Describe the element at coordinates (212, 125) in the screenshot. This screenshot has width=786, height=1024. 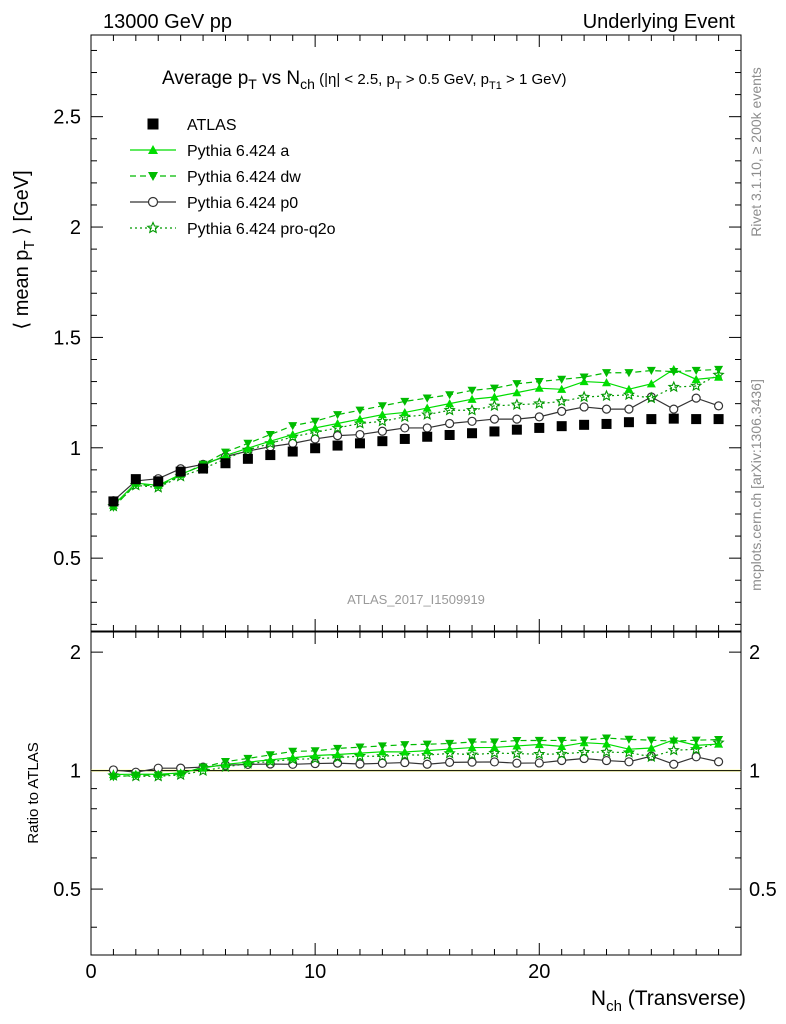
I see `legend-label-atlas: ATLAS` at that location.